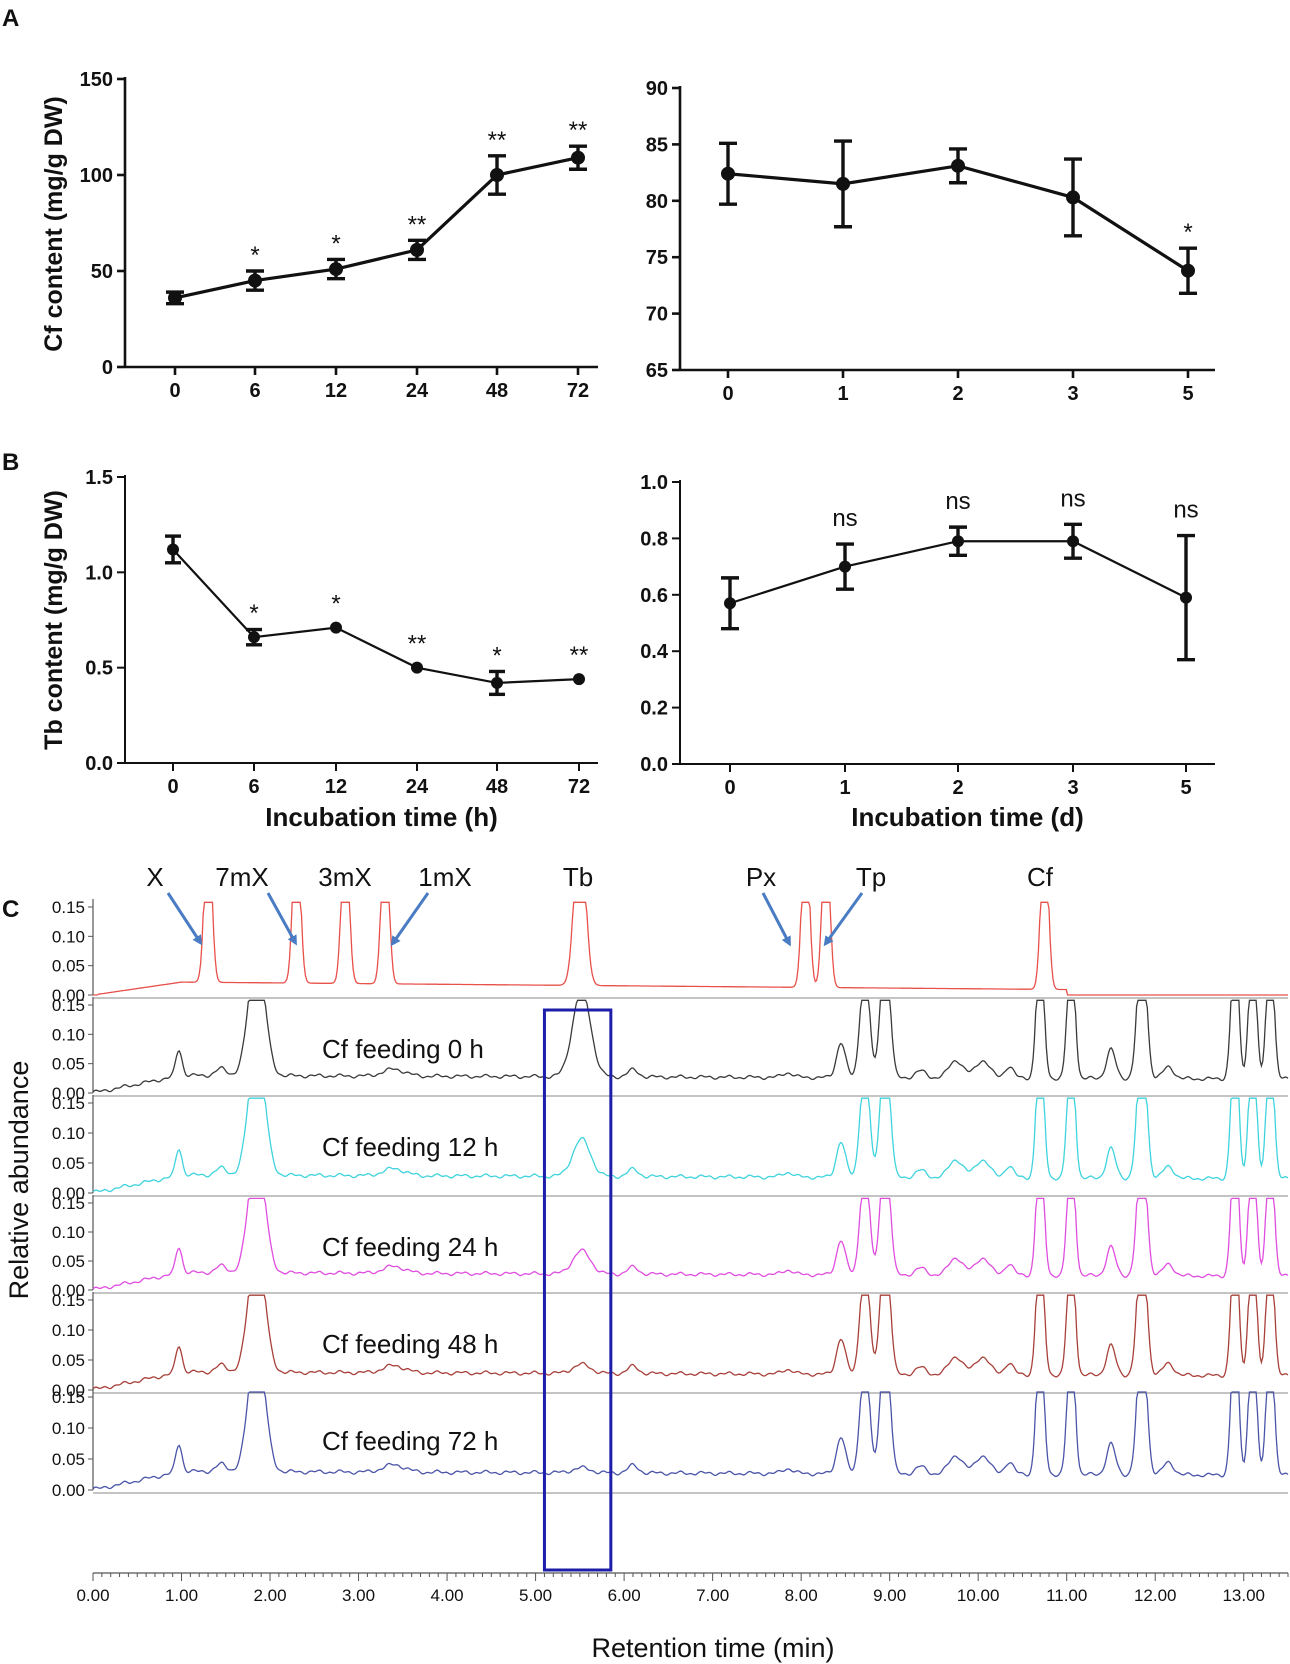 The width and height of the screenshot is (1290, 1664). I want to click on x-tick-label: 12, so click(336, 391).